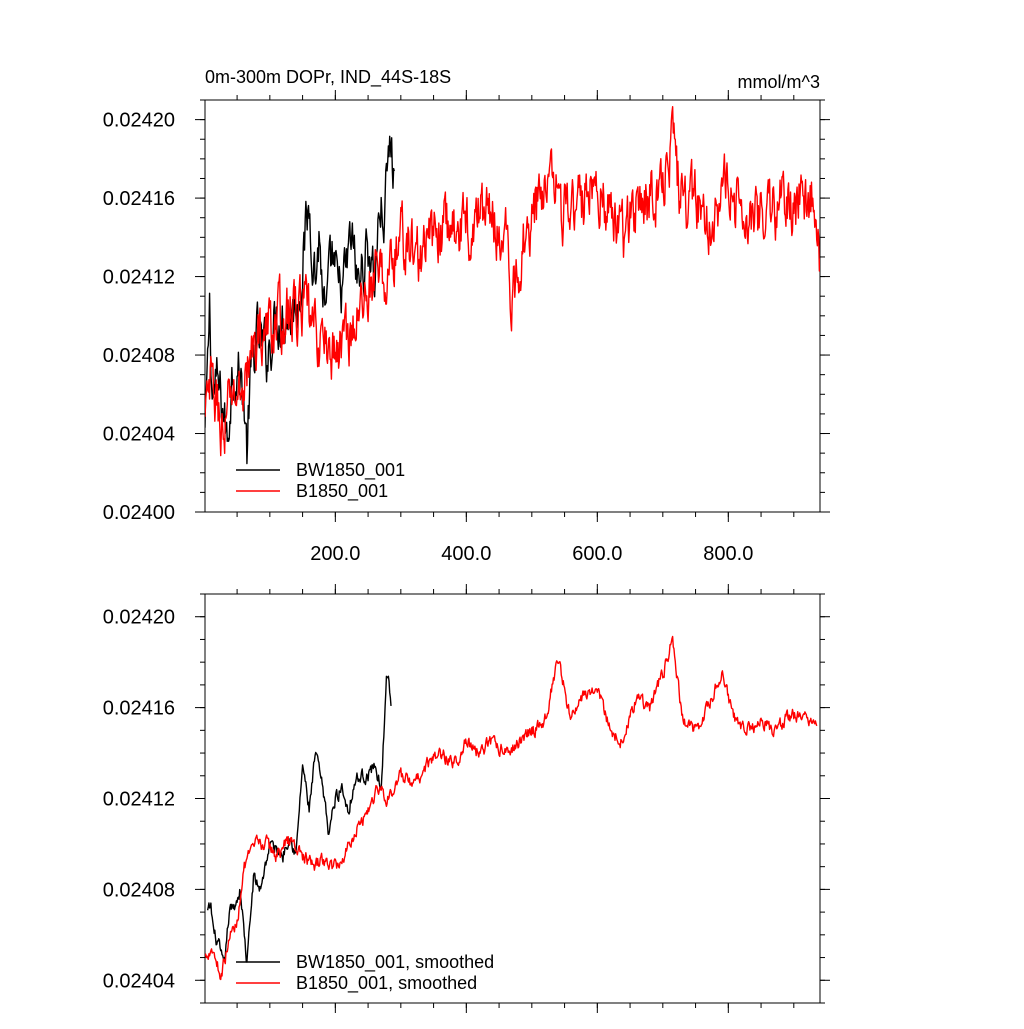 Image resolution: width=1024 pixels, height=1029 pixels. I want to click on bottom-legend-label: BW1850_001, smoothed, so click(395, 962).